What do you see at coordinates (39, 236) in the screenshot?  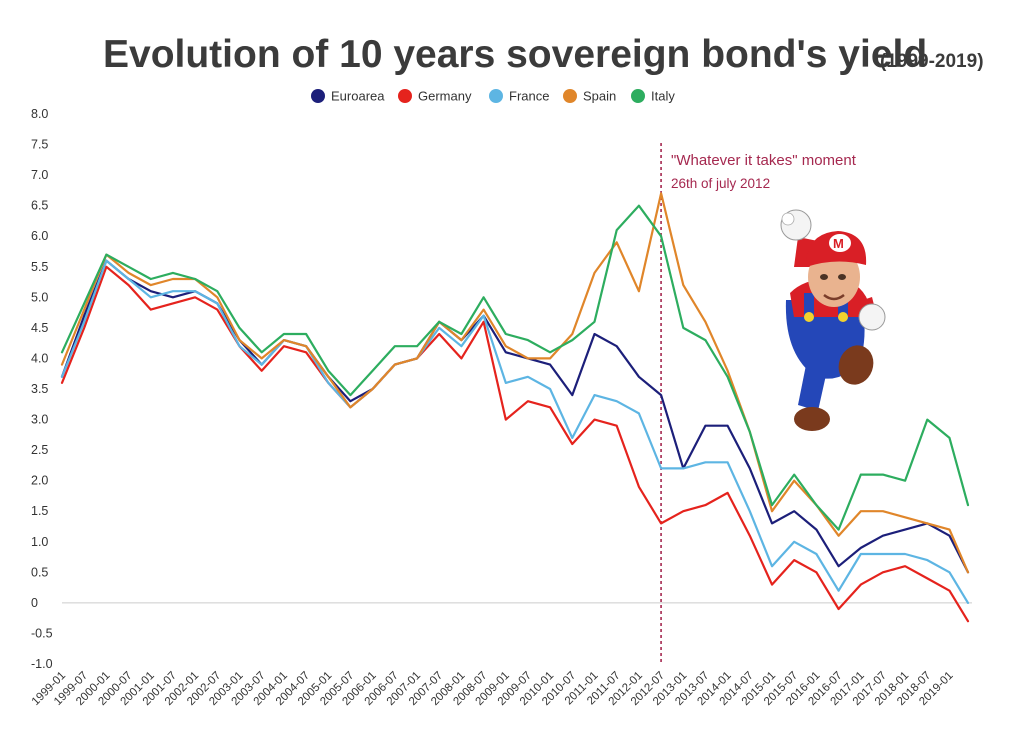 I see `y-tick-label: 6.0` at bounding box center [39, 236].